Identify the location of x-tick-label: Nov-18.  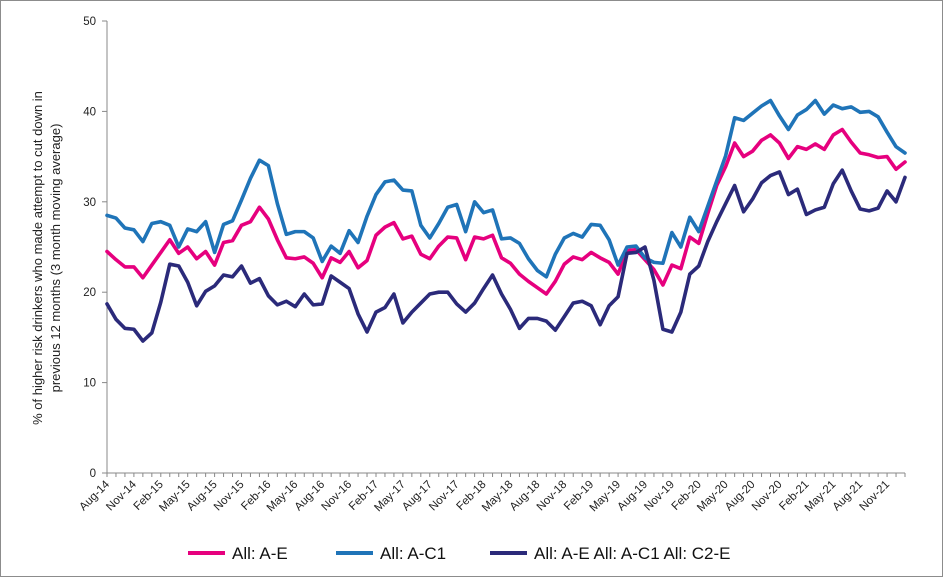
(552, 496).